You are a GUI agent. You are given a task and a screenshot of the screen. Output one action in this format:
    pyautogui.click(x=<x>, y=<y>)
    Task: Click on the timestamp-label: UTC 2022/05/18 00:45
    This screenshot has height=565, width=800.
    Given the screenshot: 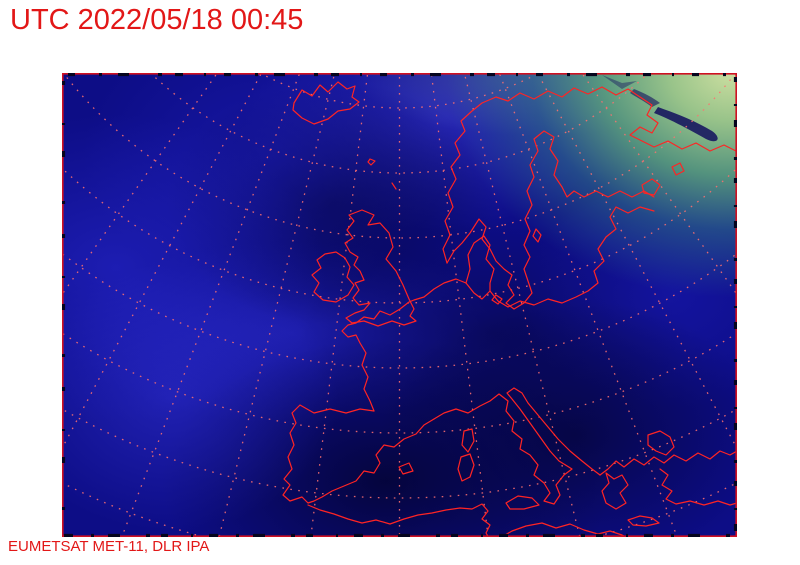 What is the action you would take?
    pyautogui.click(x=157, y=20)
    